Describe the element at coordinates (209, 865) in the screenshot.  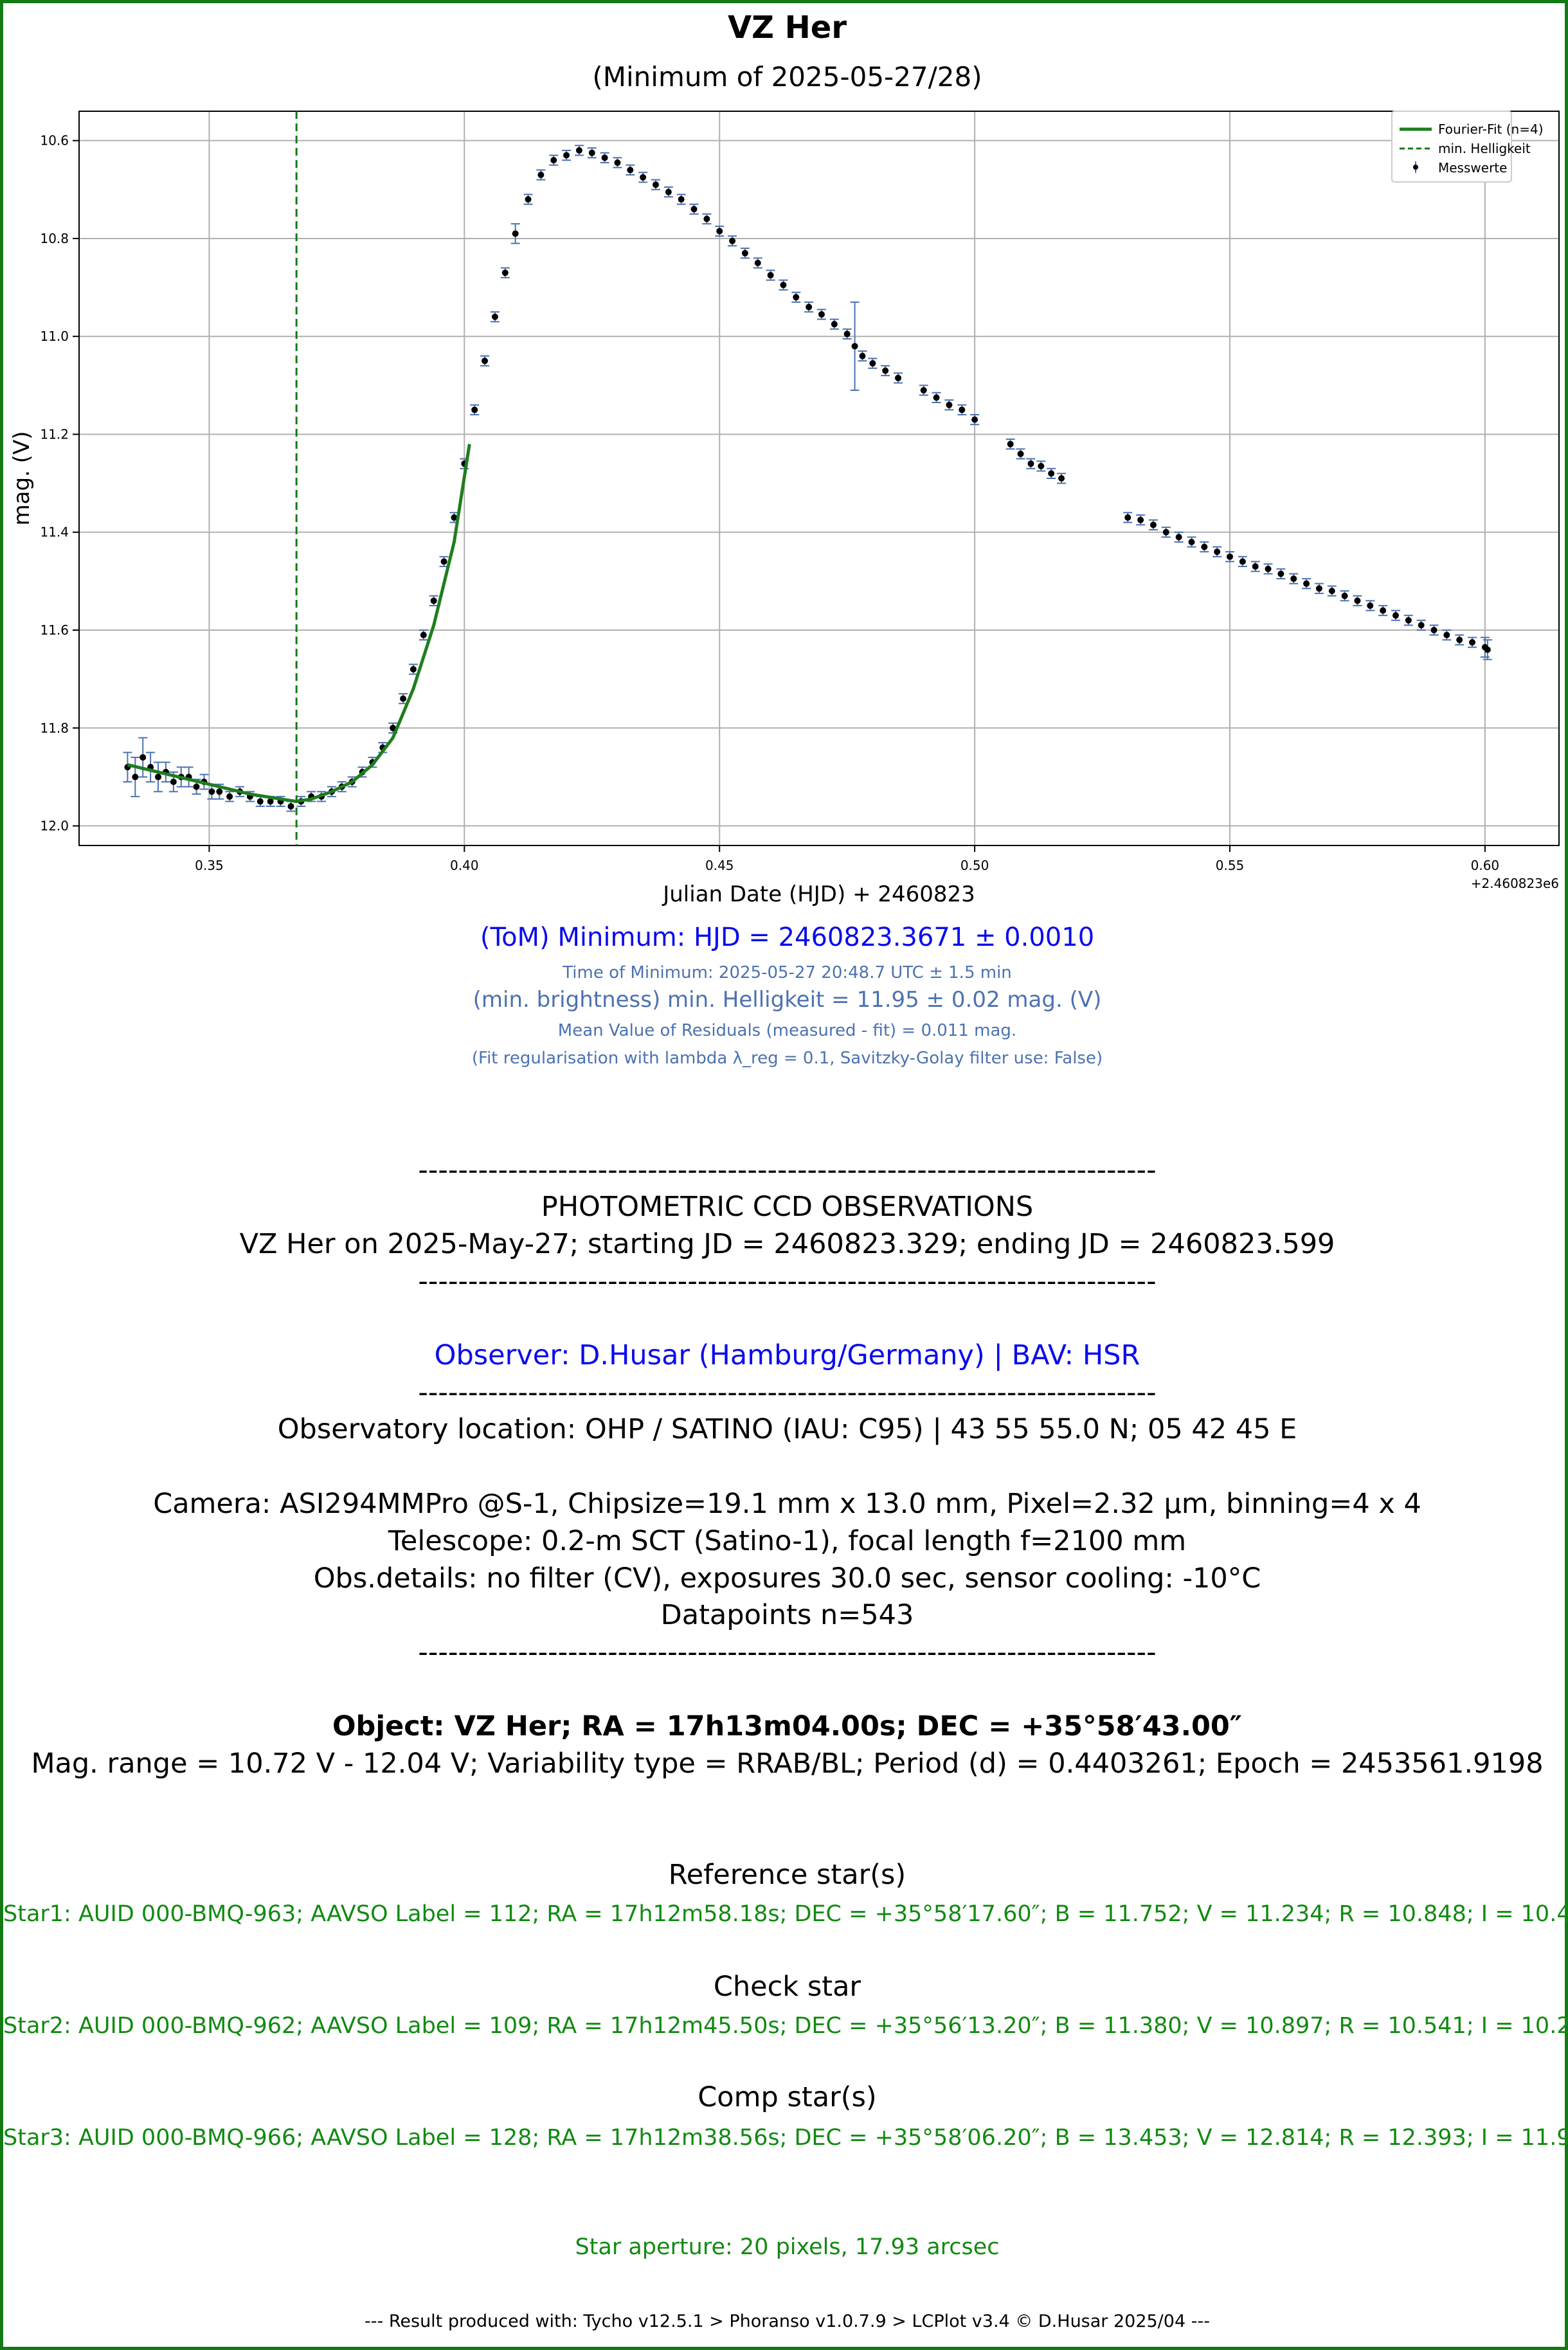
I see `x-tick-label: 0.35` at that location.